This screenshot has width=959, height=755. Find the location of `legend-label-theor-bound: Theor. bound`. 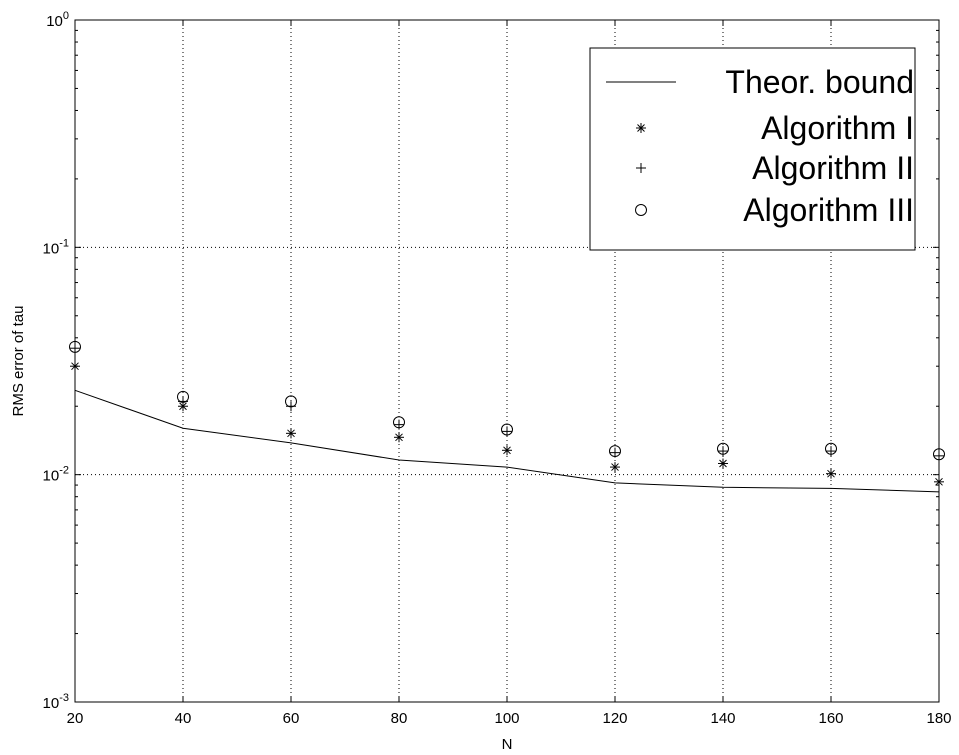

legend-label-theor-bound: Theor. bound is located at coordinates (819, 82).